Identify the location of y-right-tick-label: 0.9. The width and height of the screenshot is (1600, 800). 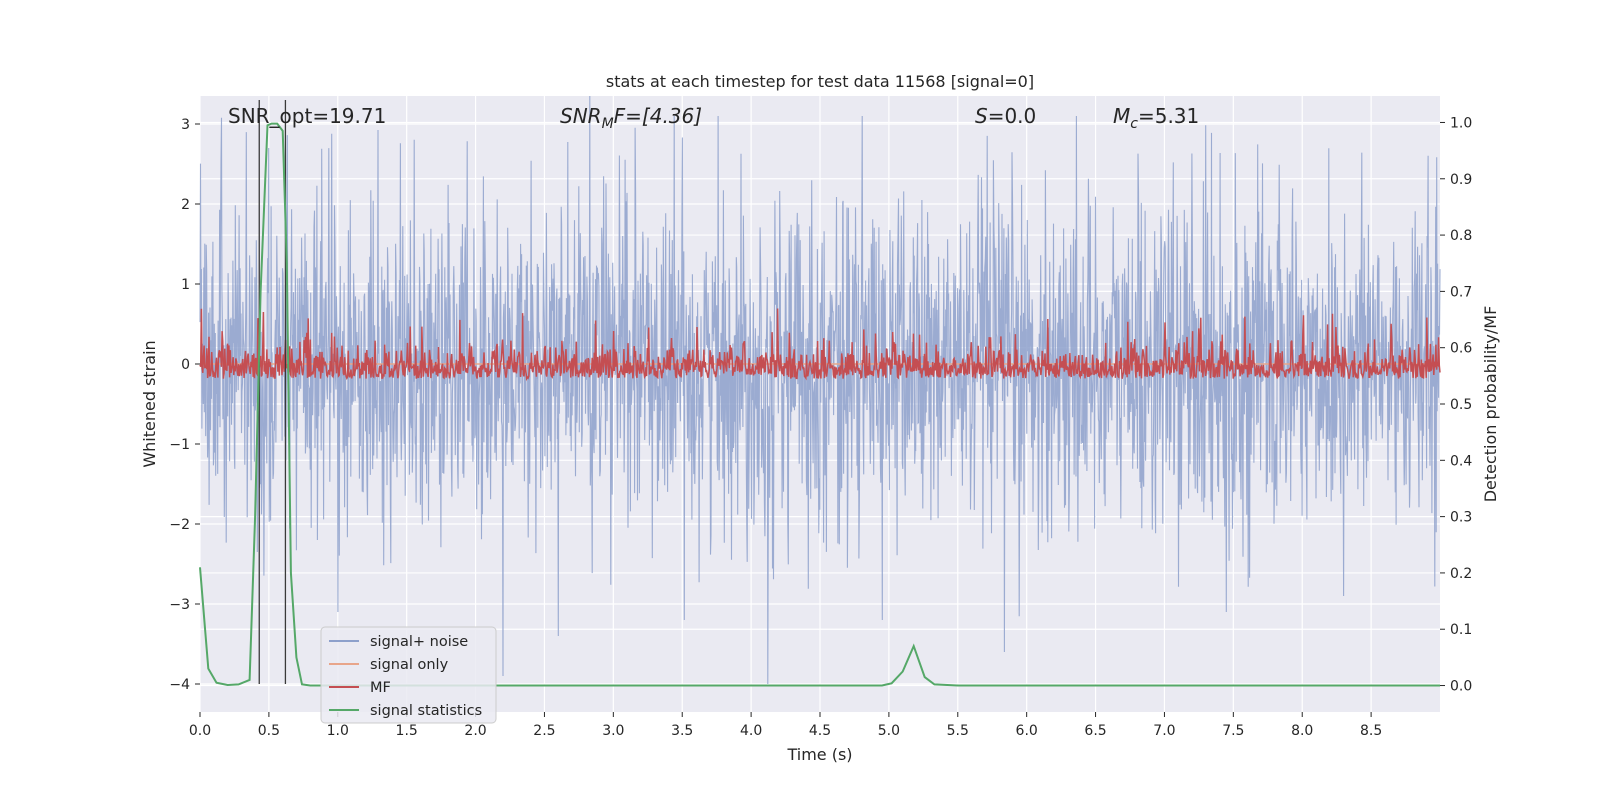
(1461, 180).